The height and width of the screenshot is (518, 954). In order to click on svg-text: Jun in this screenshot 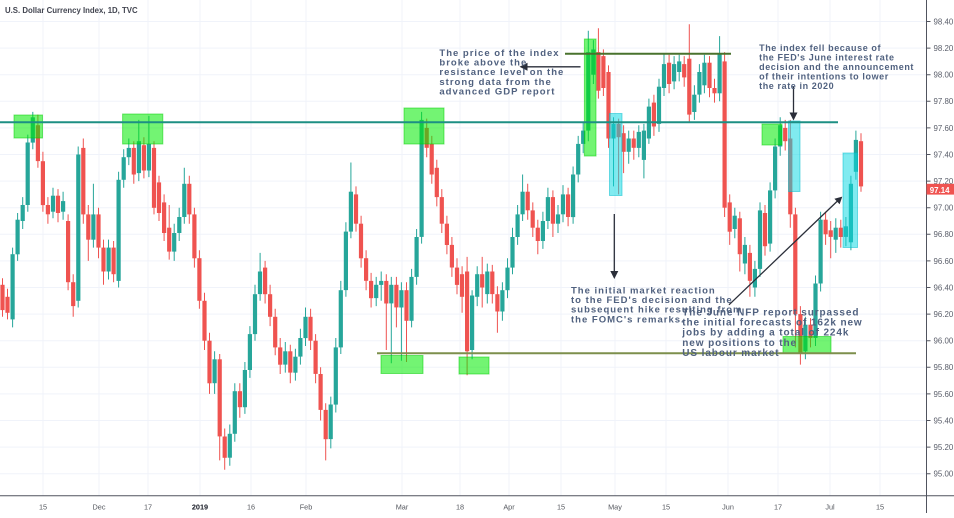, I will do `click(728, 507)`.